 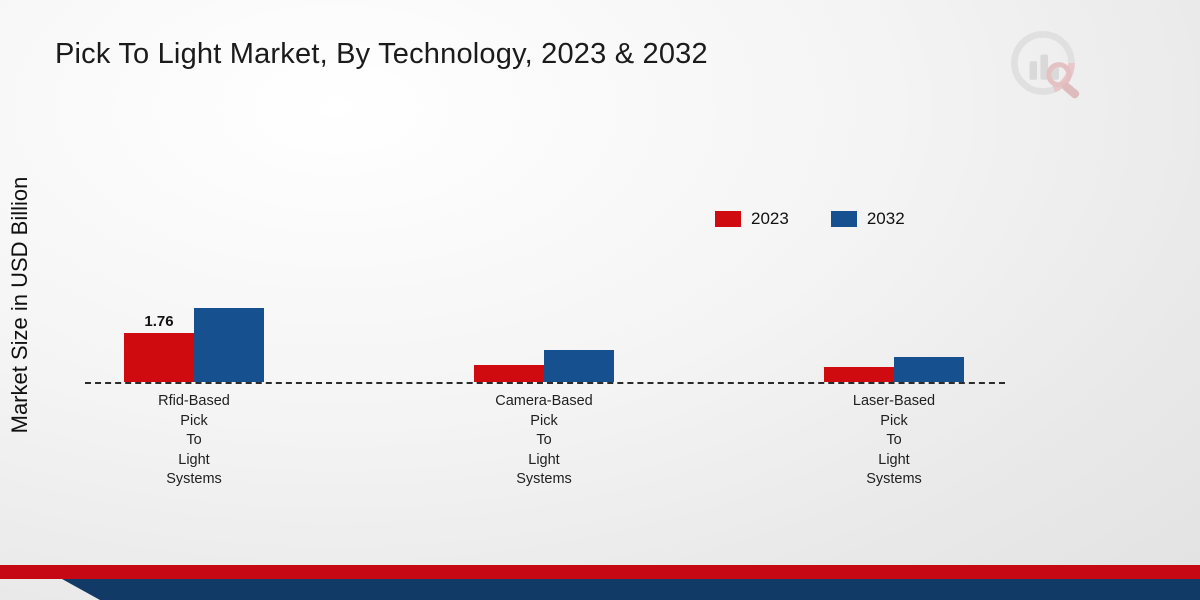 I want to click on category-label: Rfid-Based Pick To Light Systems, so click(x=194, y=440).